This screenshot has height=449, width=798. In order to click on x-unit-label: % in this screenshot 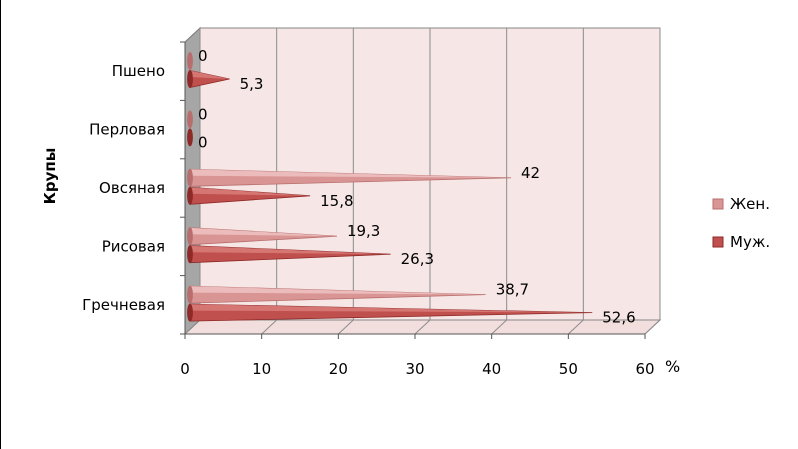, I will do `click(672, 366)`.